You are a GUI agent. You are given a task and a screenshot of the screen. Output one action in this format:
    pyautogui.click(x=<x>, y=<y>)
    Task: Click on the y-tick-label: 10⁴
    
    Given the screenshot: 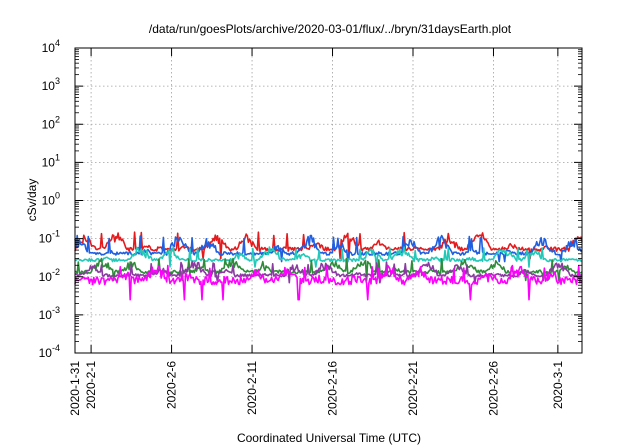 What is the action you would take?
    pyautogui.click(x=51, y=46)
    